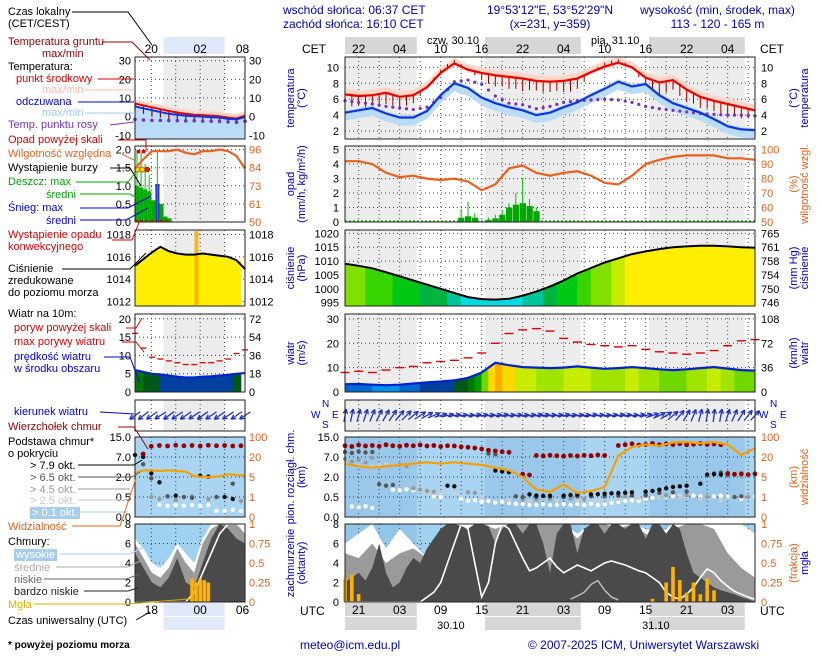  What do you see at coordinates (770, 320) in the screenshot?
I see `svg-text: 108` at bounding box center [770, 320].